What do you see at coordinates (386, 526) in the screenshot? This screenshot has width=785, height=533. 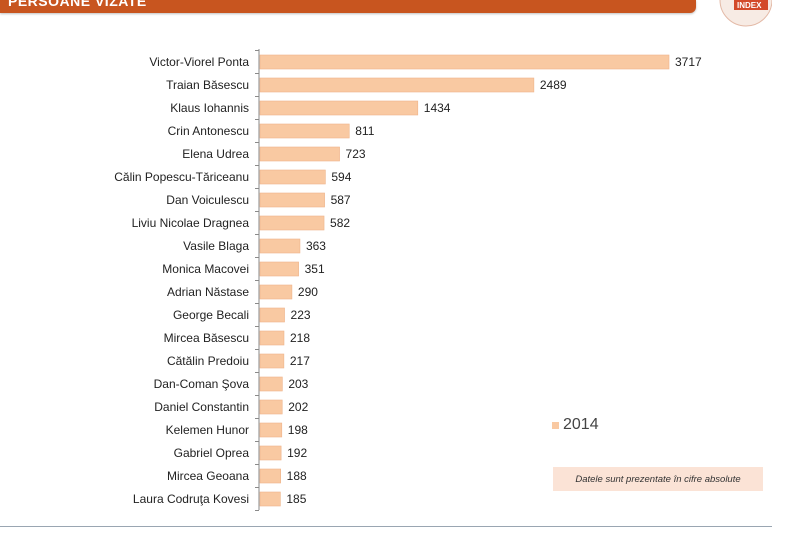 I see `footer-divider` at bounding box center [386, 526].